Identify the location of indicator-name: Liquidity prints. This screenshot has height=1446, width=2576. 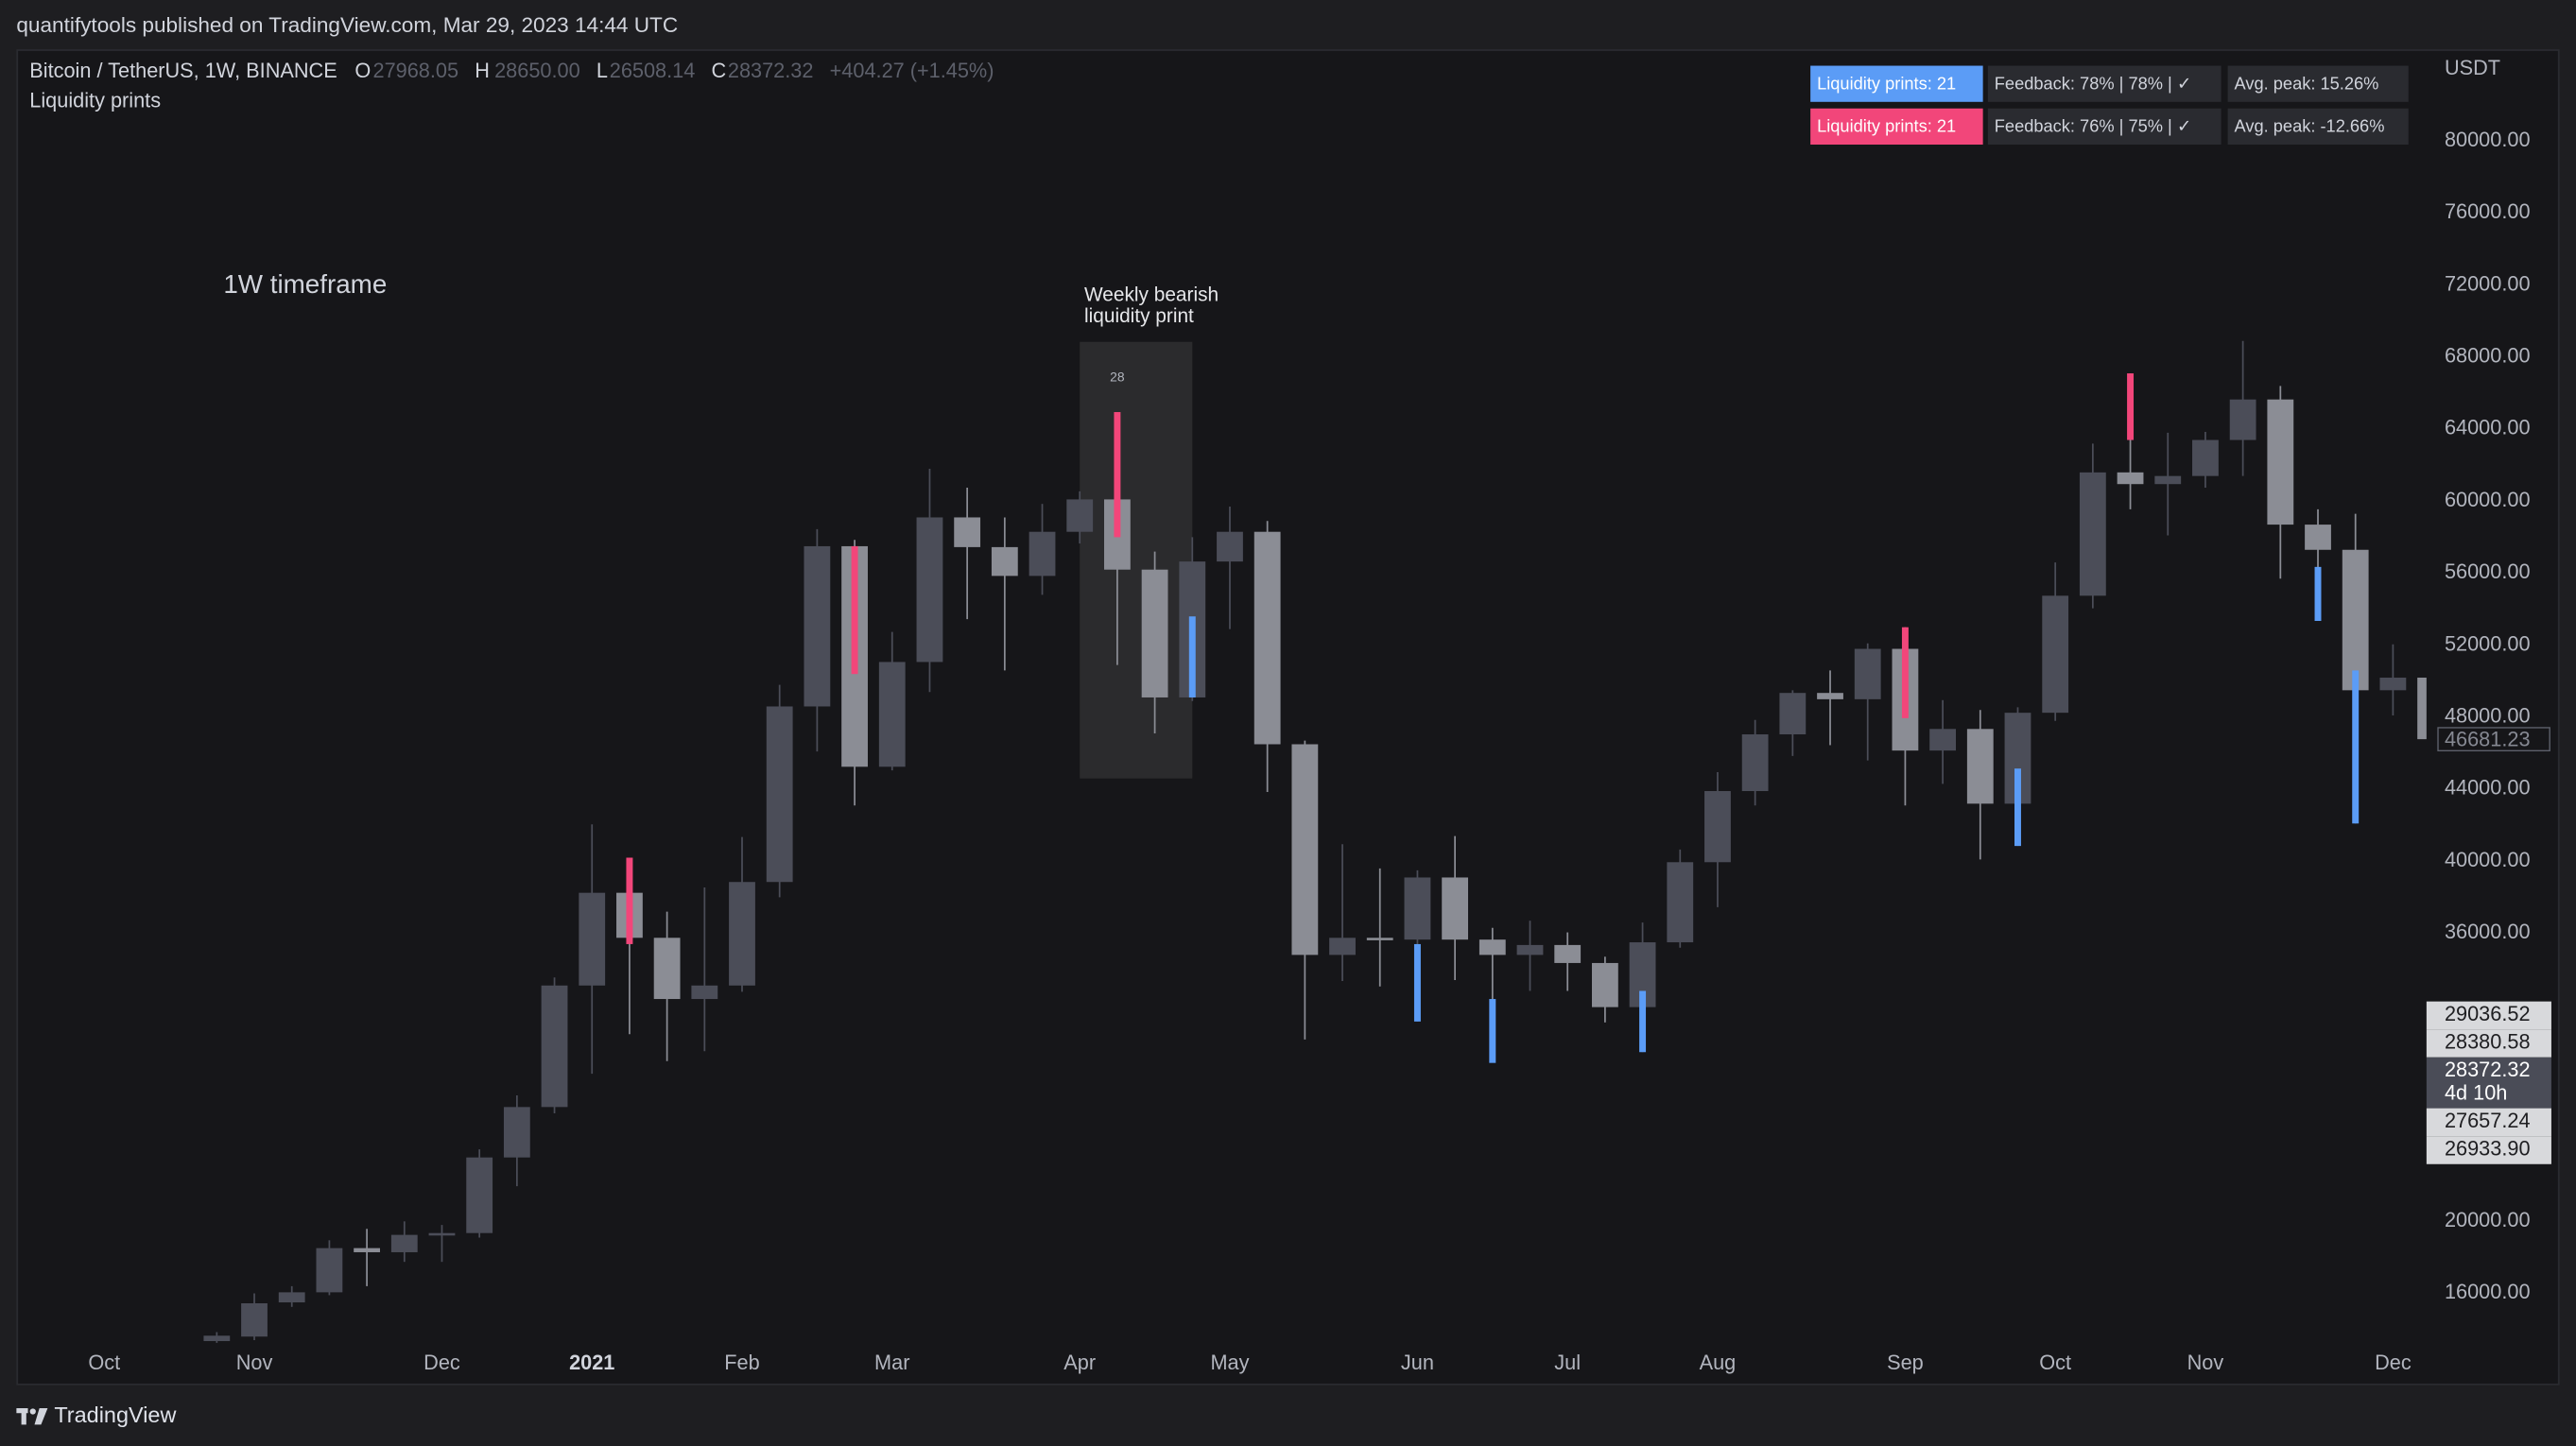
(95, 100).